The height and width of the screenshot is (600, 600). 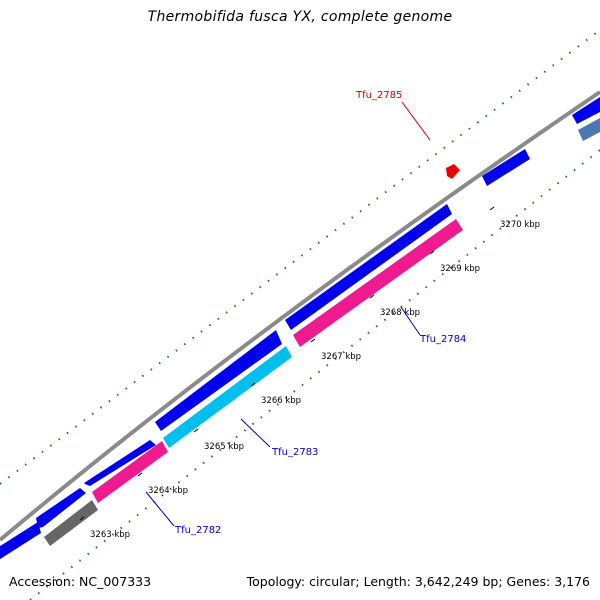 I want to click on scale-tick-label: 3266 kbp, so click(x=281, y=401).